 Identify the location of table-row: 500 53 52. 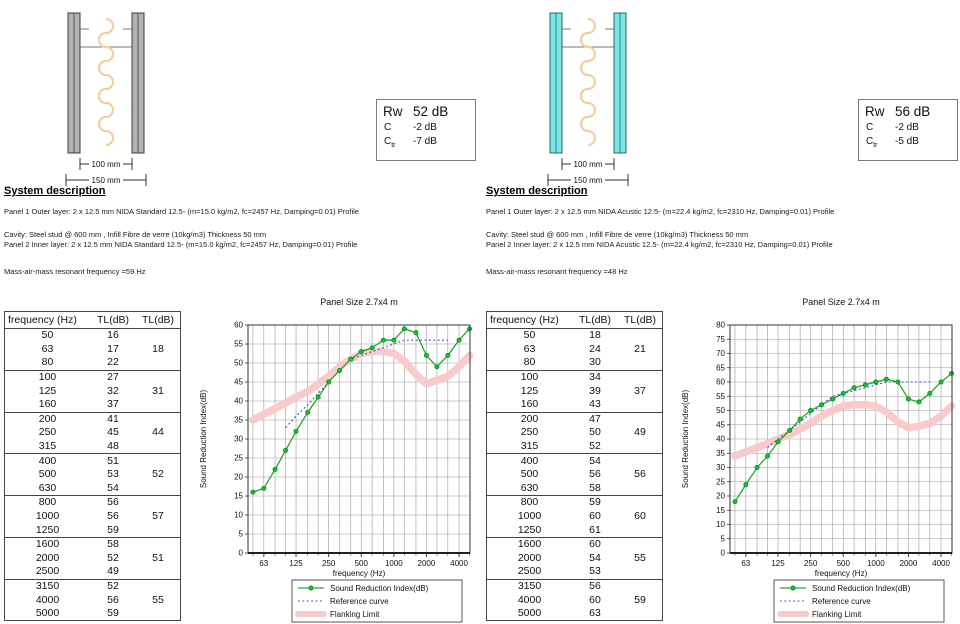
(101, 474).